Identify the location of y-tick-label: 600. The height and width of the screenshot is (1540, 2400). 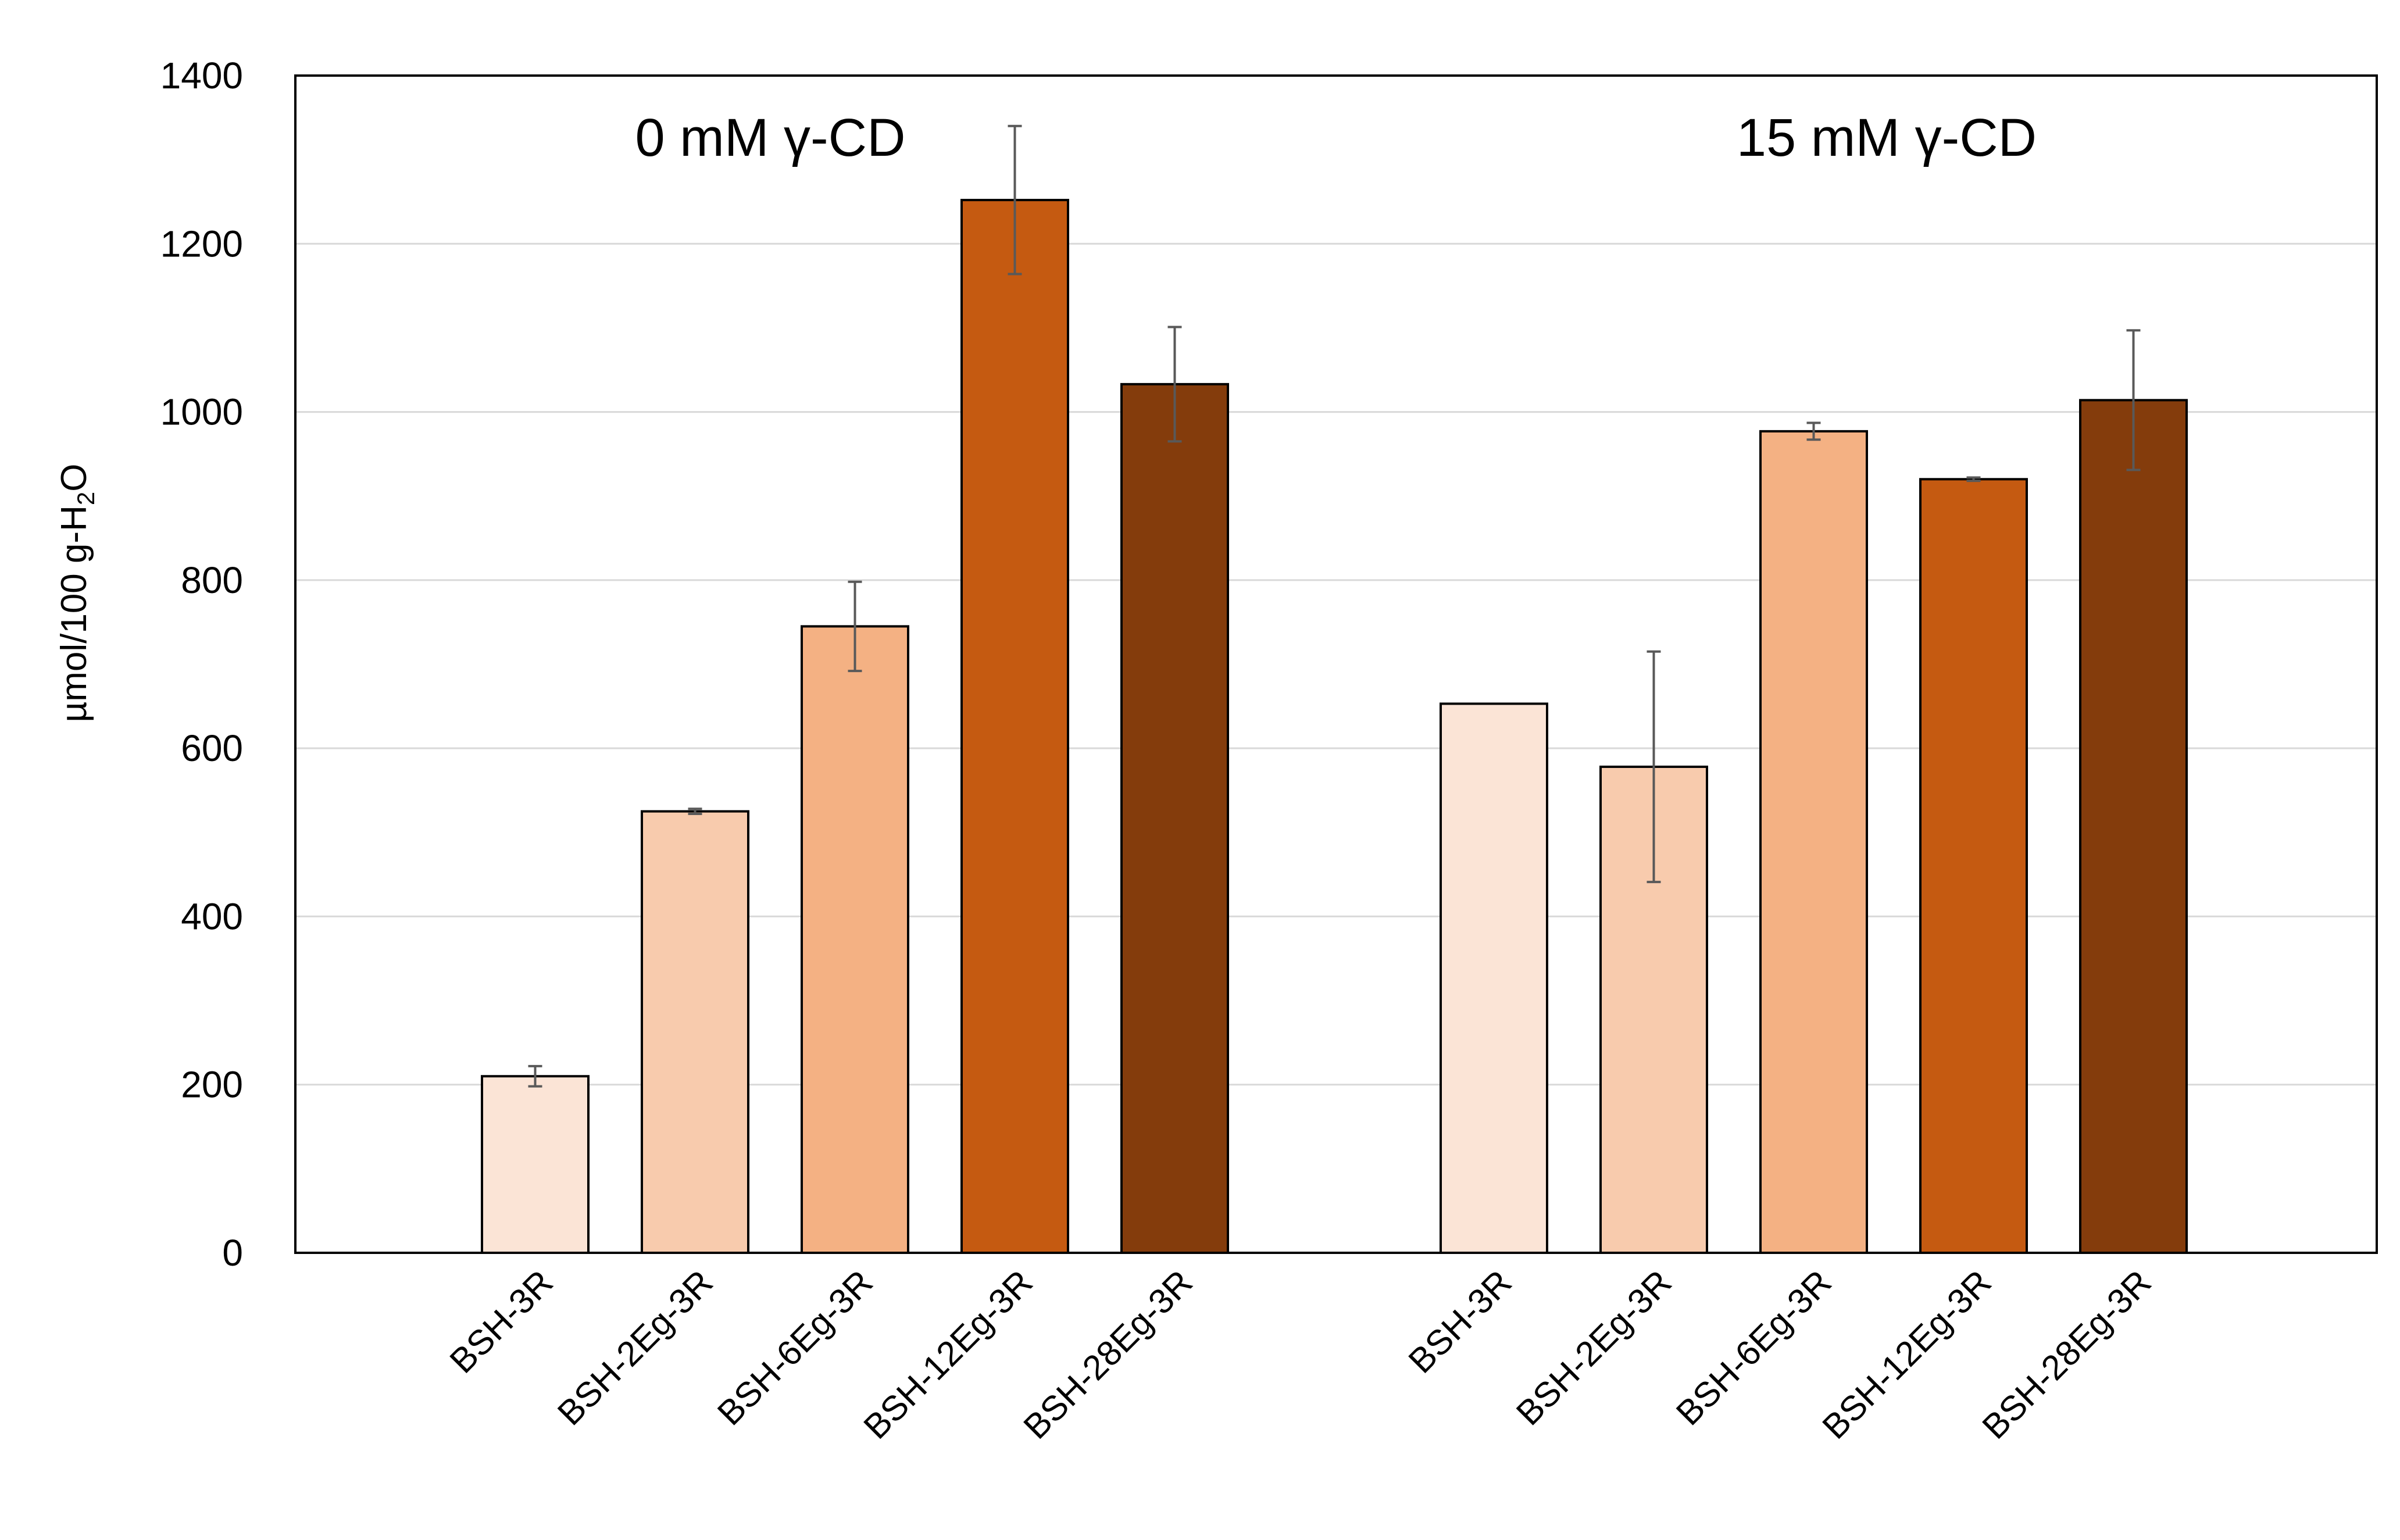
(212, 748).